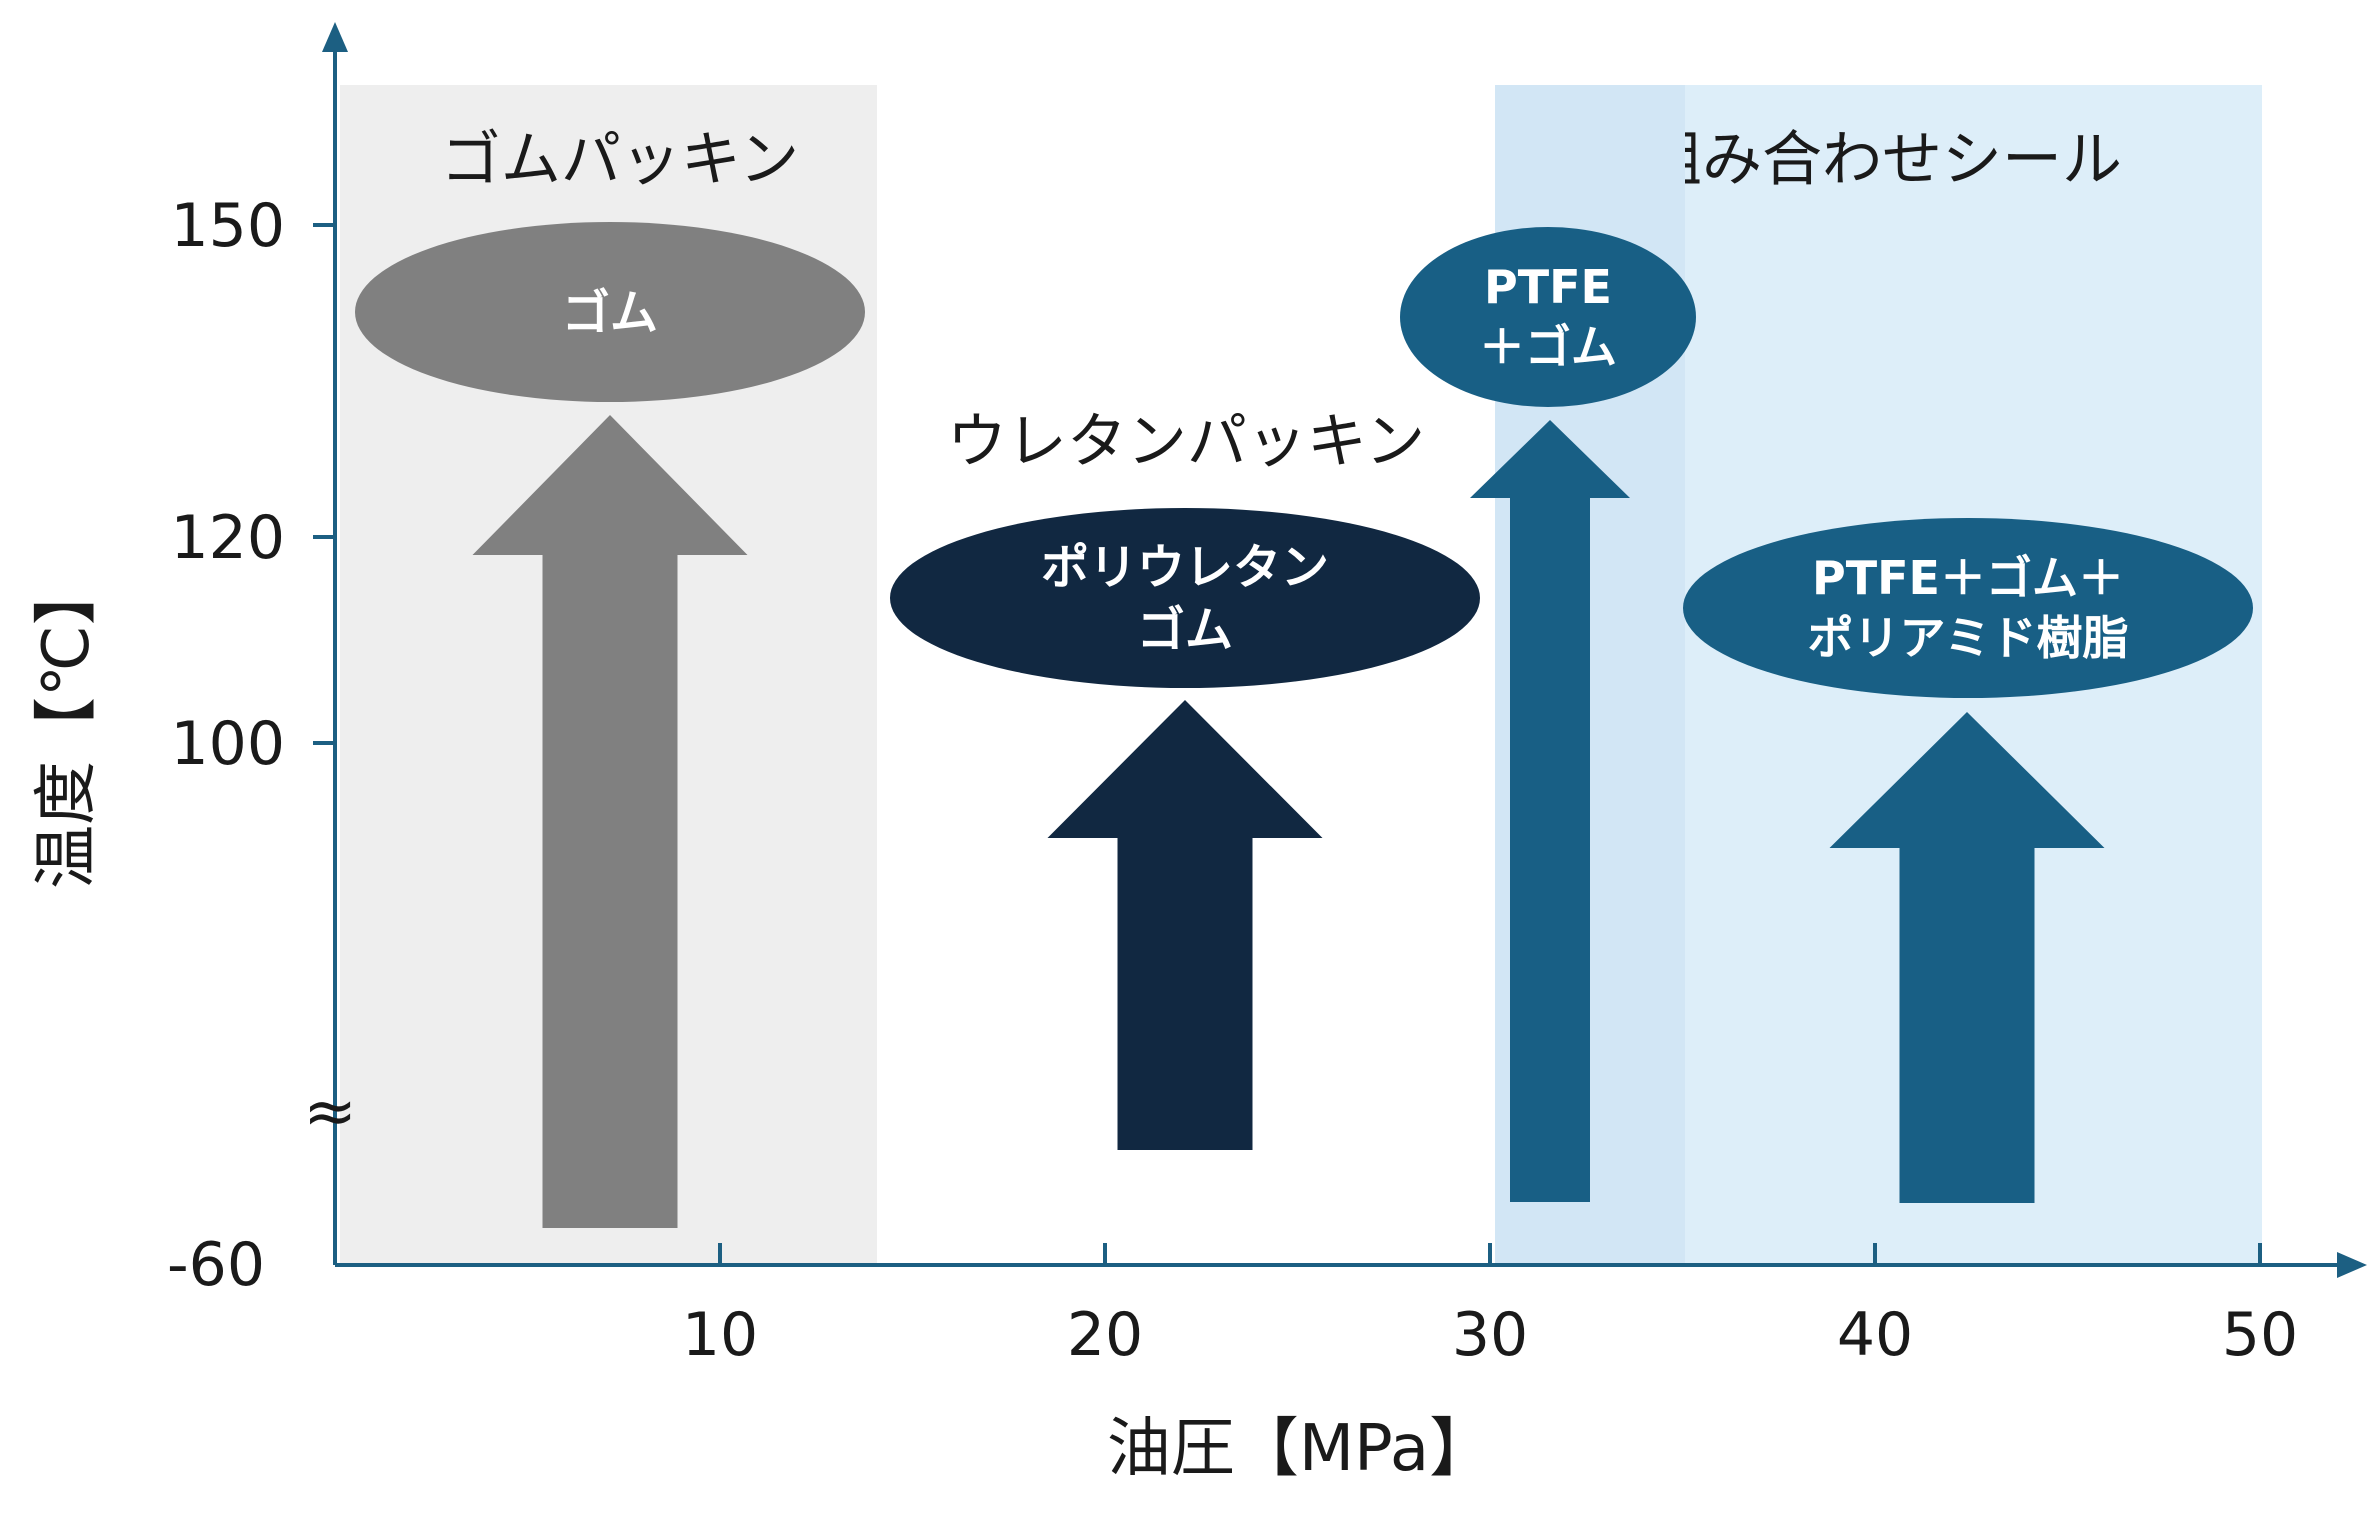 The width and height of the screenshot is (2378, 1521). What do you see at coordinates (1548, 317) in the screenshot?
I see `blob-ptfe-rubber` at bounding box center [1548, 317].